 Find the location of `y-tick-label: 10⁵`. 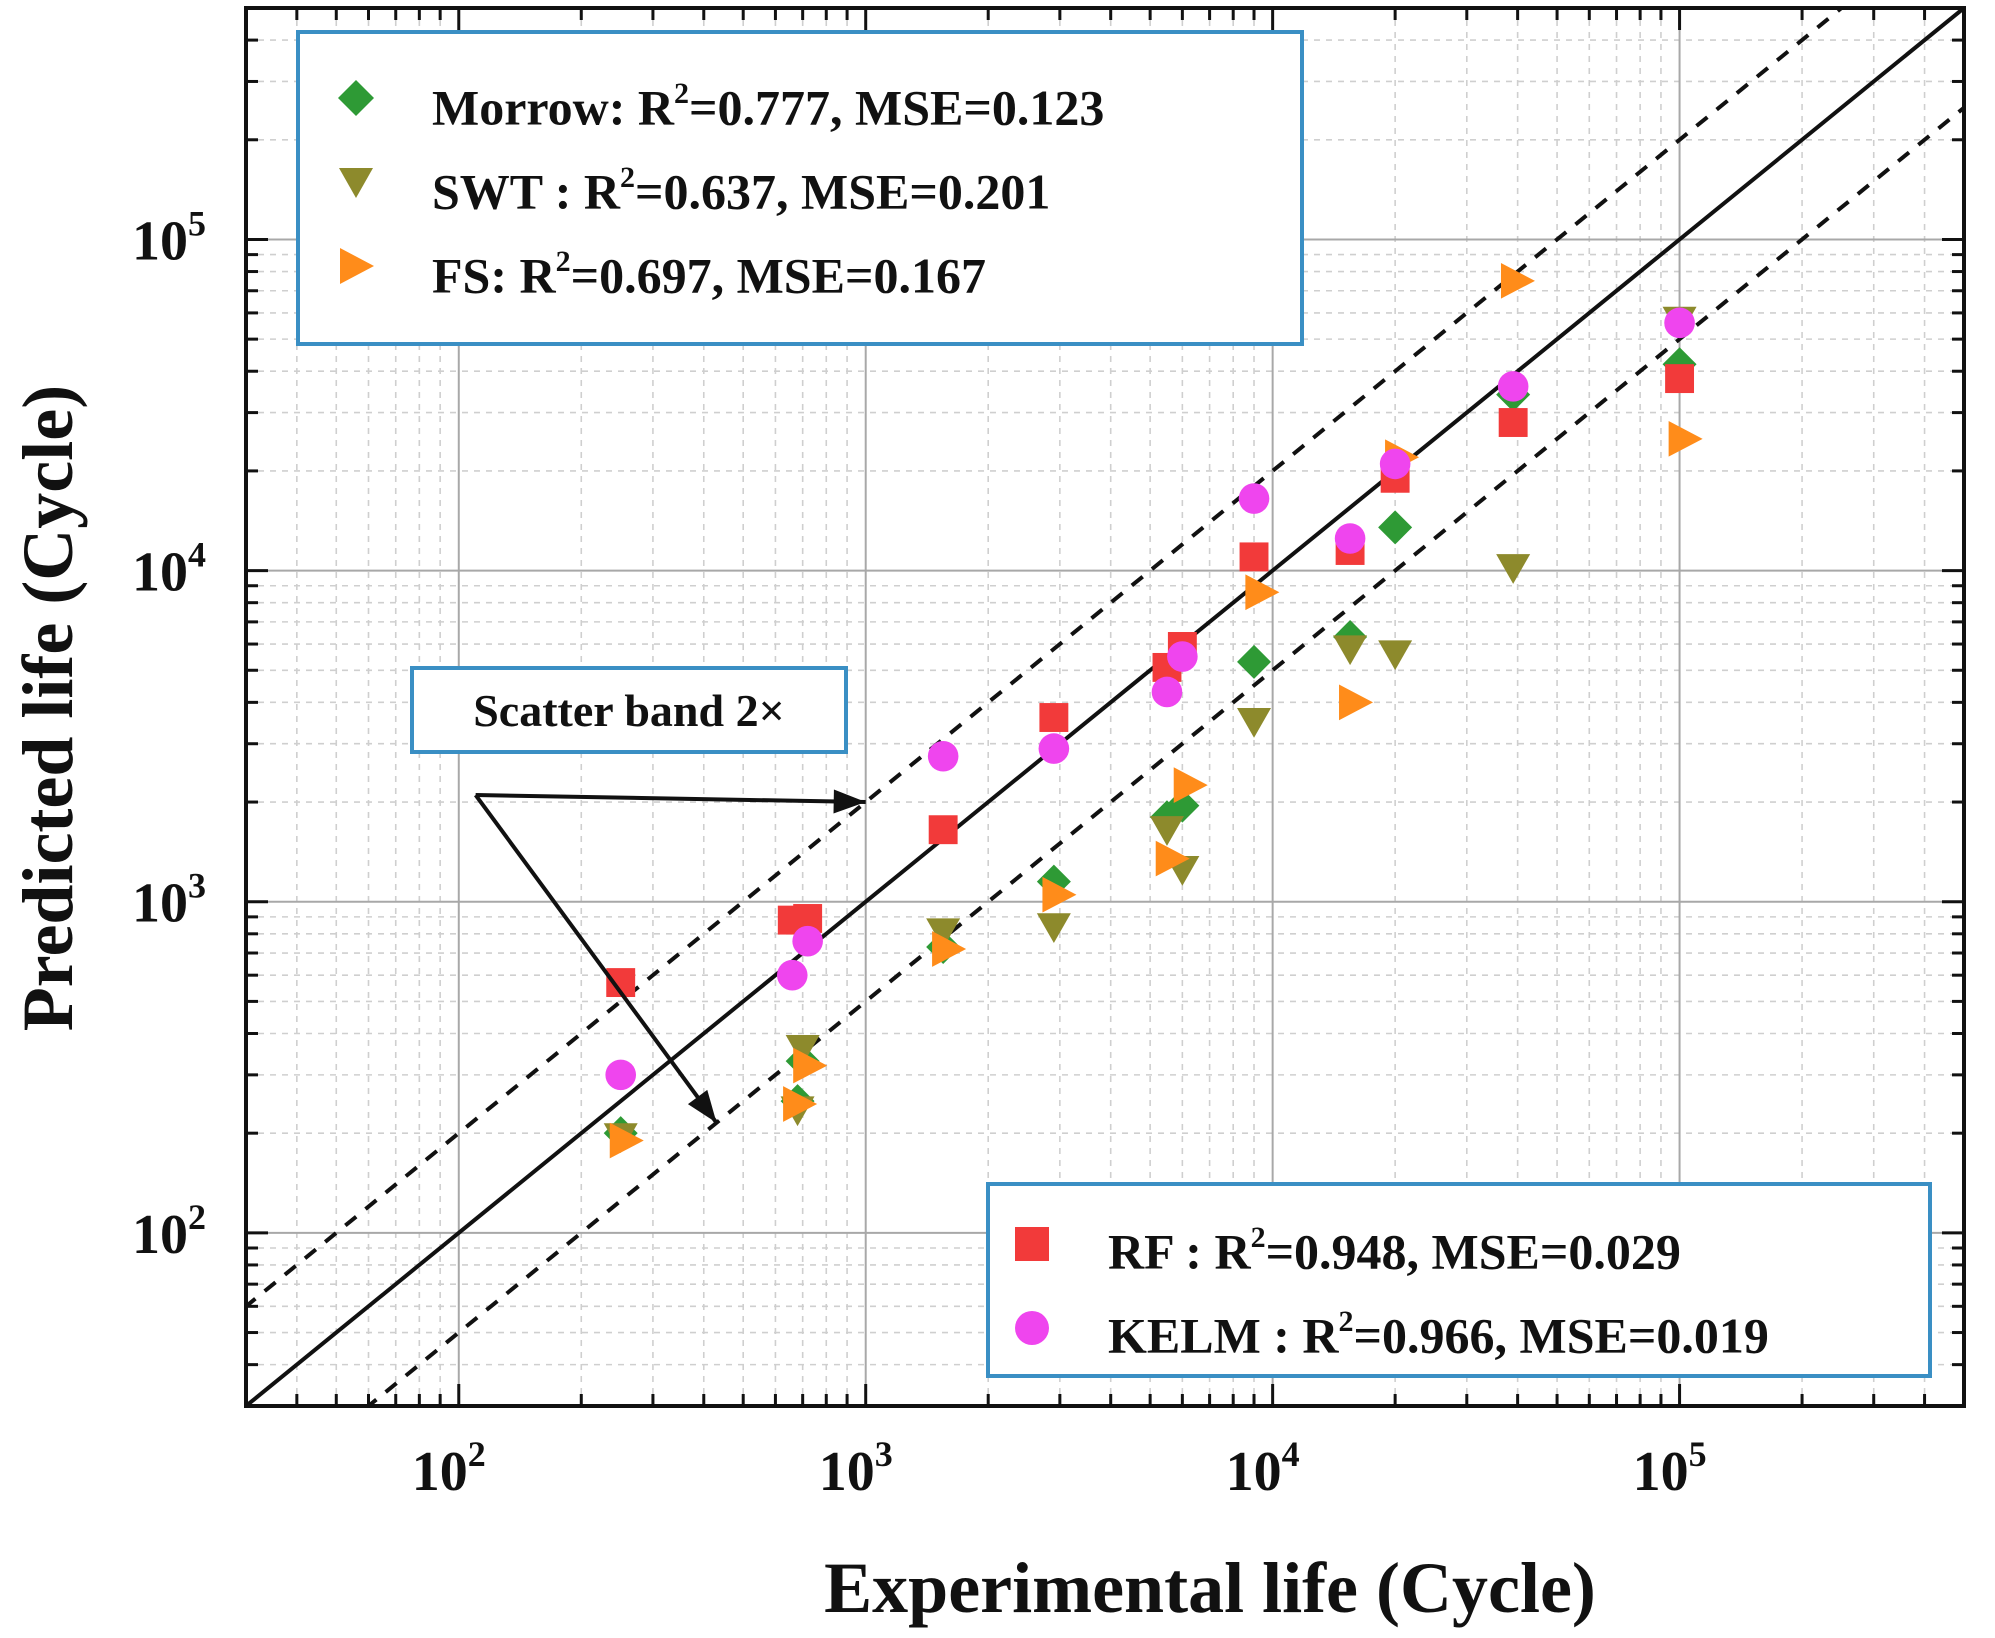

y-tick-label: 10⁵ is located at coordinates (169, 237).